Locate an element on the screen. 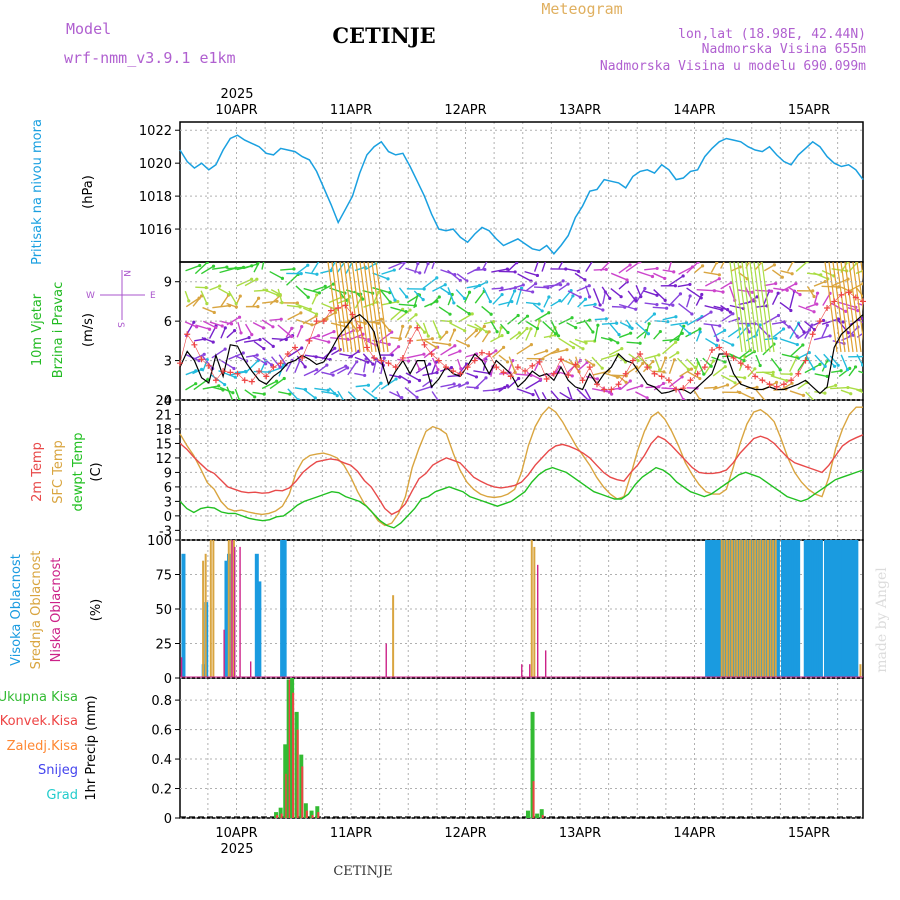 The image size is (900, 900). precip-ylabel: 1hr Precip (mm) is located at coordinates (91, 747).